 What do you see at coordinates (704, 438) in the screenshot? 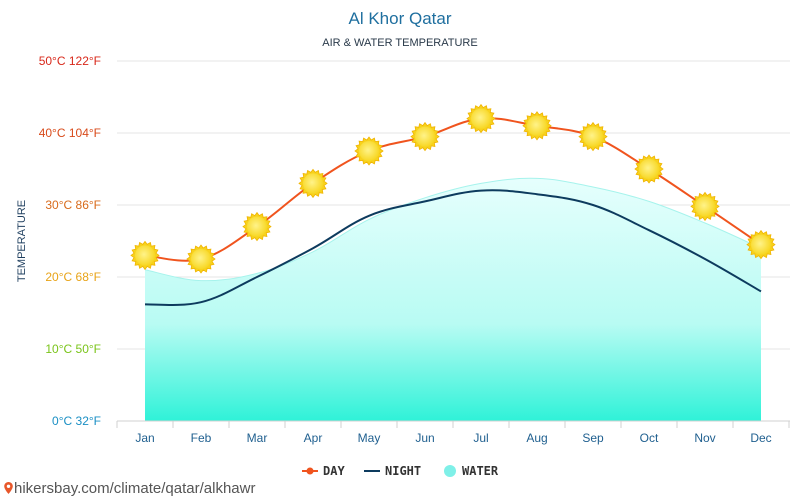
I see `x-tick-label: Nov` at bounding box center [704, 438].